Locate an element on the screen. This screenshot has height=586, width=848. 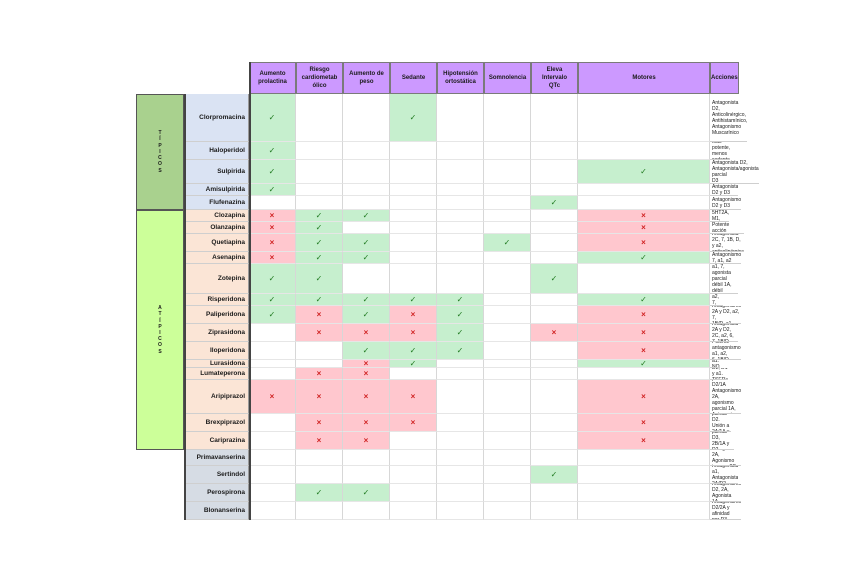
action-text: Antagonismo D2 y D3 is located at coordinates (727, 202).